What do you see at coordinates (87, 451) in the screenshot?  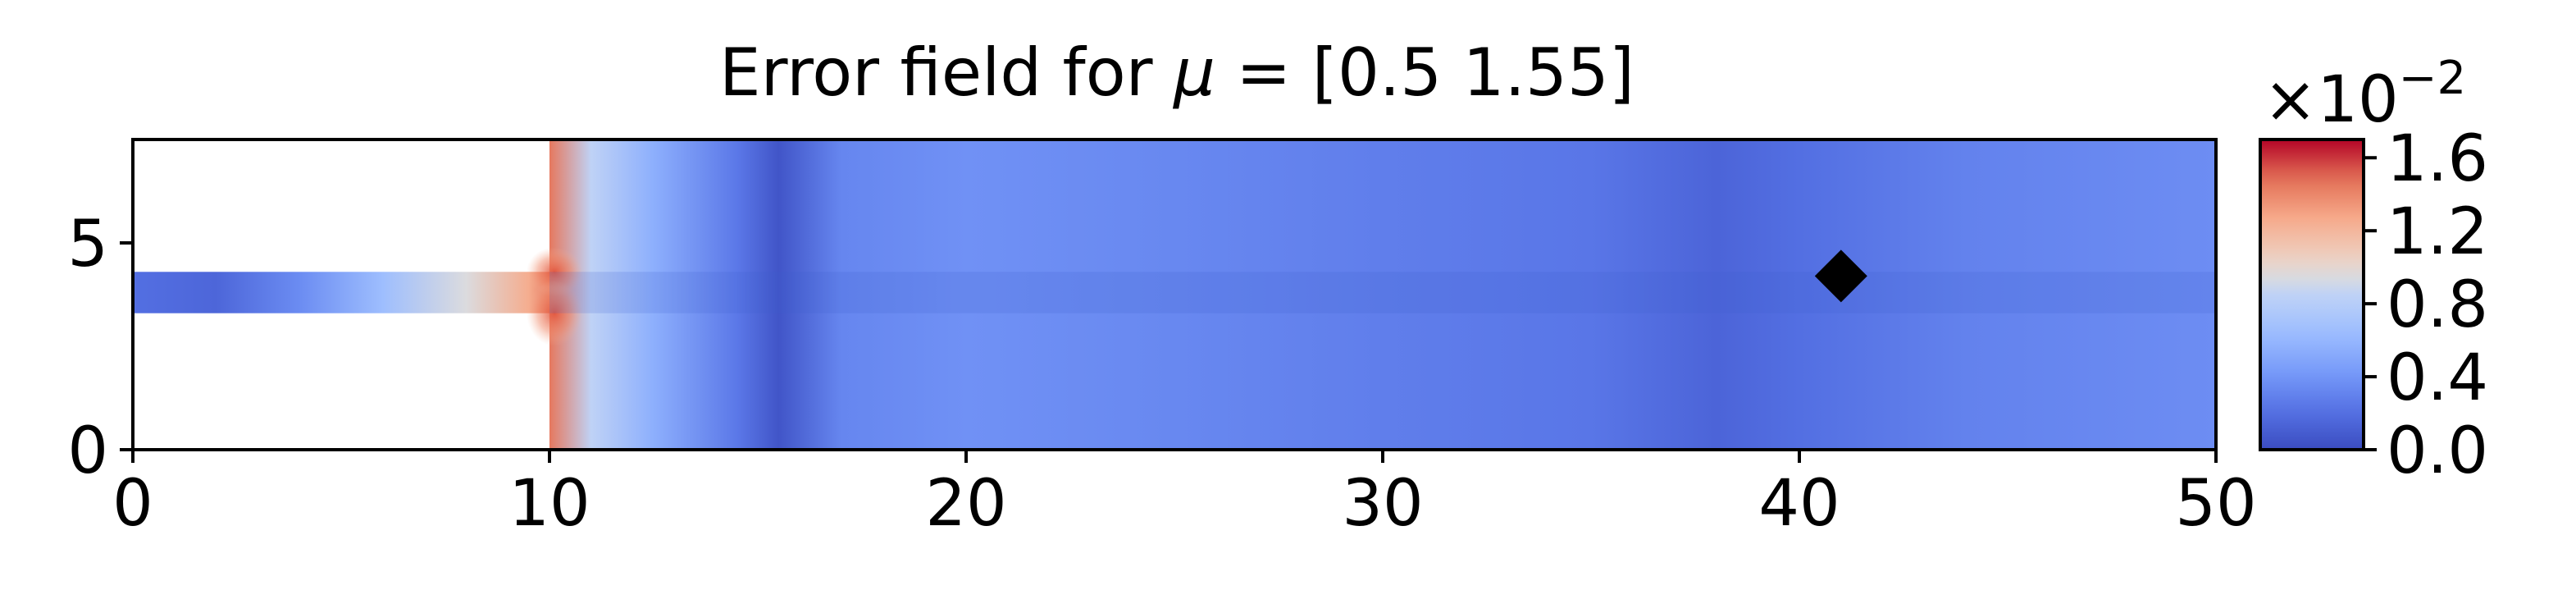 I see `y-tick-label: 0` at bounding box center [87, 451].